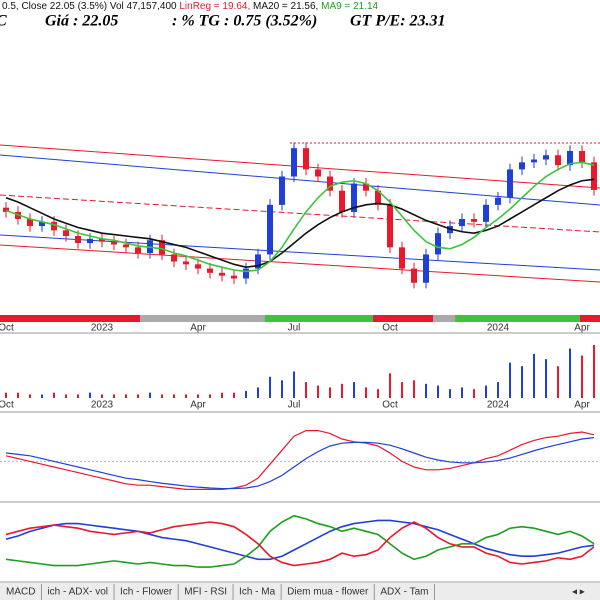 This screenshot has height=600, width=600. I want to click on tab: Ich - Ma, so click(257, 592).